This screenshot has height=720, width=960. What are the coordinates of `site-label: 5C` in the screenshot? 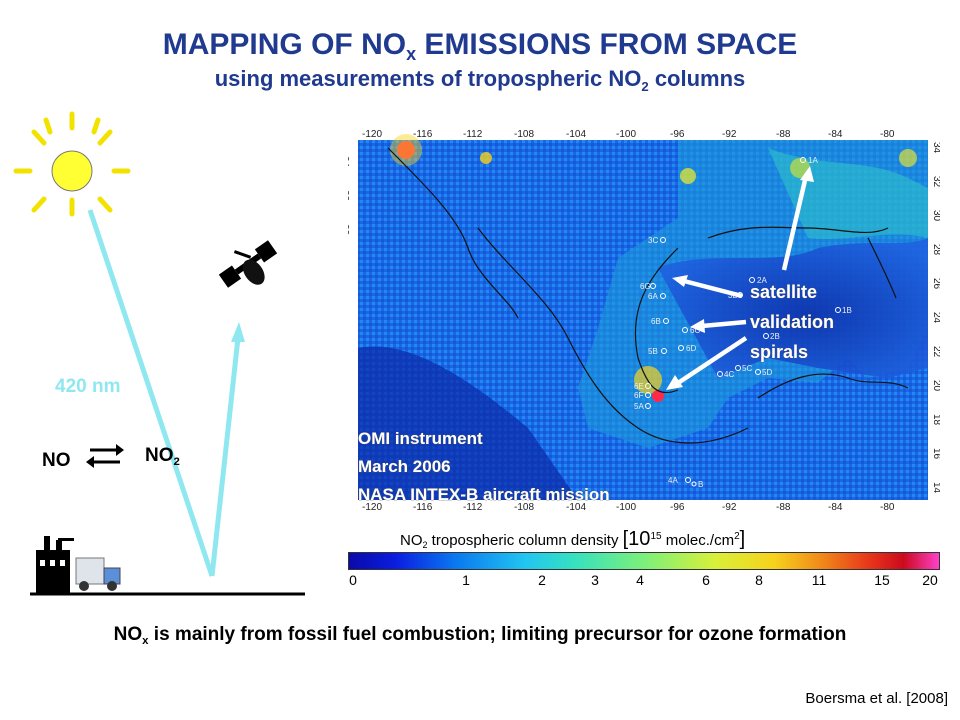 It's located at (747, 368).